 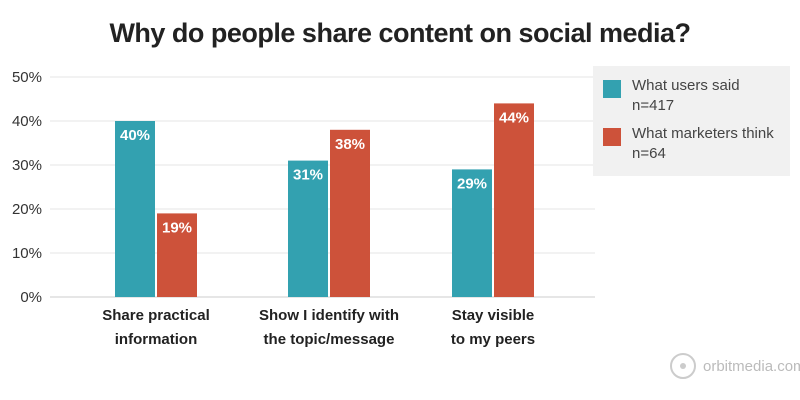 What do you see at coordinates (27, 121) in the screenshot?
I see `y-tick-label: 40%` at bounding box center [27, 121].